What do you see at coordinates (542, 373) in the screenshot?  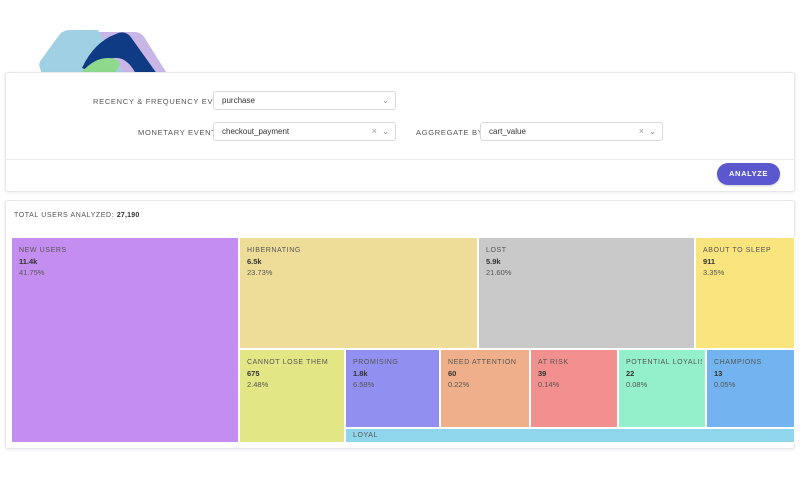 I see `segment-count: 39` at bounding box center [542, 373].